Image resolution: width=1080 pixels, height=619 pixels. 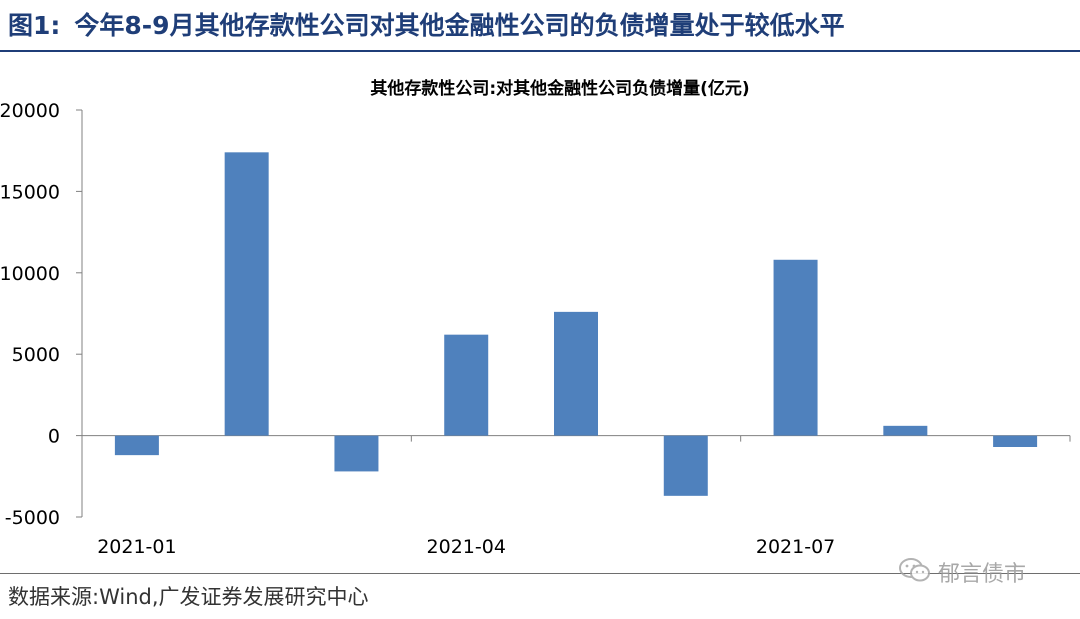 I want to click on watermark: 郁言债市, so click(x=962, y=572).